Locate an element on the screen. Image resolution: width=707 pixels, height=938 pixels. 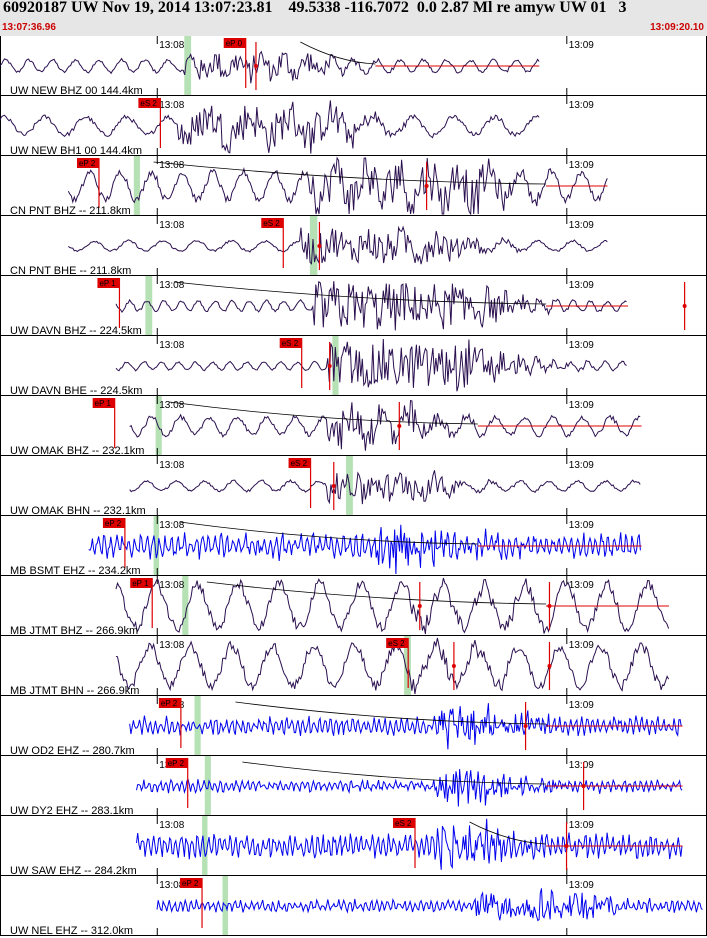
station-label: MB JTMT BHZ -- 266.9km is located at coordinates (74, 631).